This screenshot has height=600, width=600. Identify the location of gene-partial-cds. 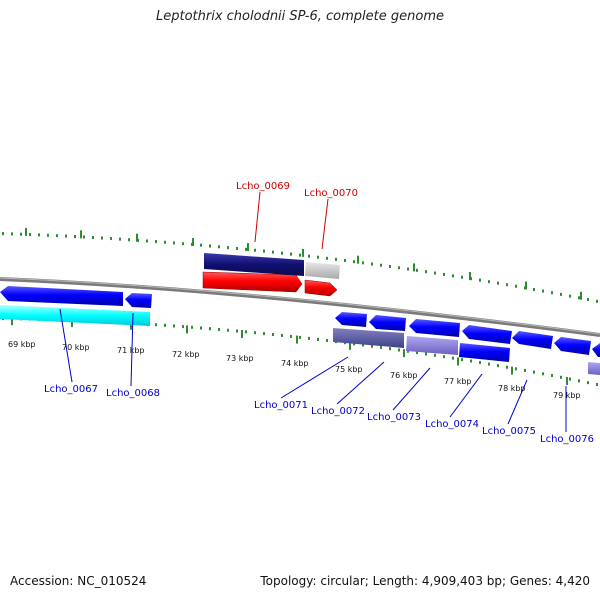
(596, 350).